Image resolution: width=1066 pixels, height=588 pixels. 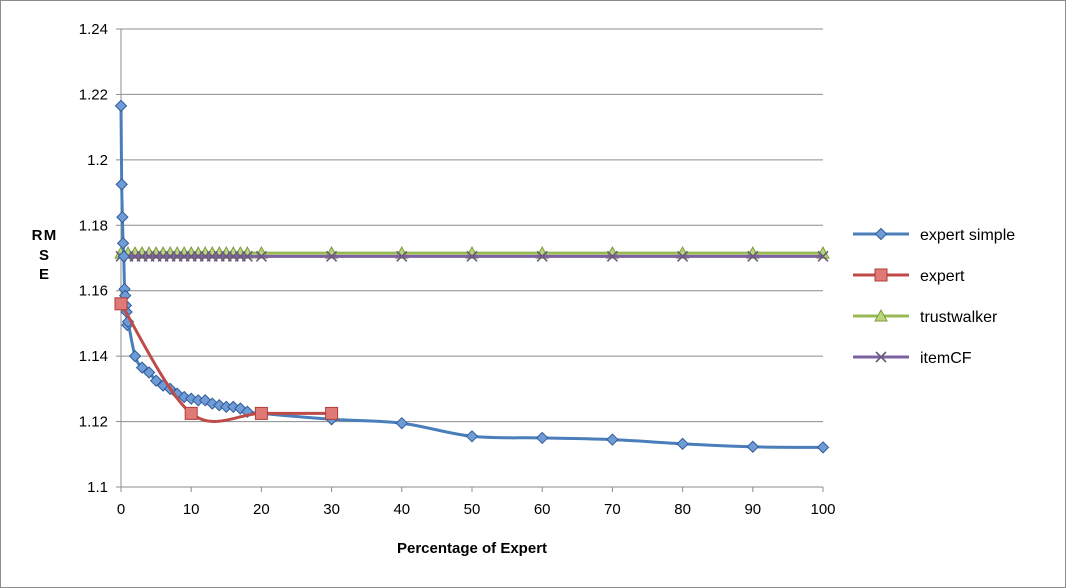 What do you see at coordinates (934, 297) in the screenshot?
I see `legend: expert simple expert trustwalker itemCF` at bounding box center [934, 297].